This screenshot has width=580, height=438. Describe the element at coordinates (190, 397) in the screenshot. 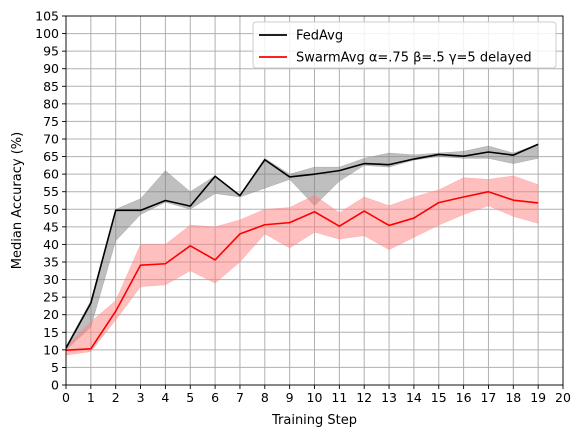

I see `x-tick-label: 5` at that location.